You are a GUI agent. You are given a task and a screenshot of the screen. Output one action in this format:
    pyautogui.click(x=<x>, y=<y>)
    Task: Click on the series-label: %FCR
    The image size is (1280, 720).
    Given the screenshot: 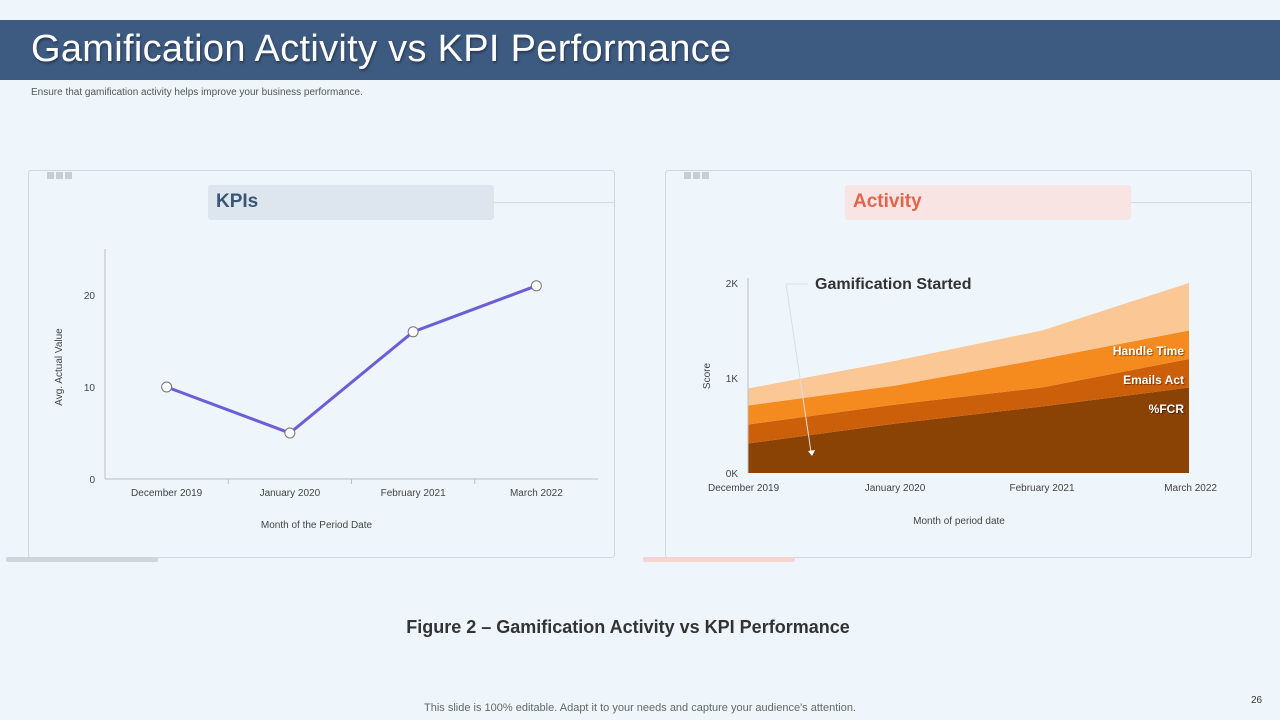 What is the action you would take?
    pyautogui.click(x=1167, y=409)
    